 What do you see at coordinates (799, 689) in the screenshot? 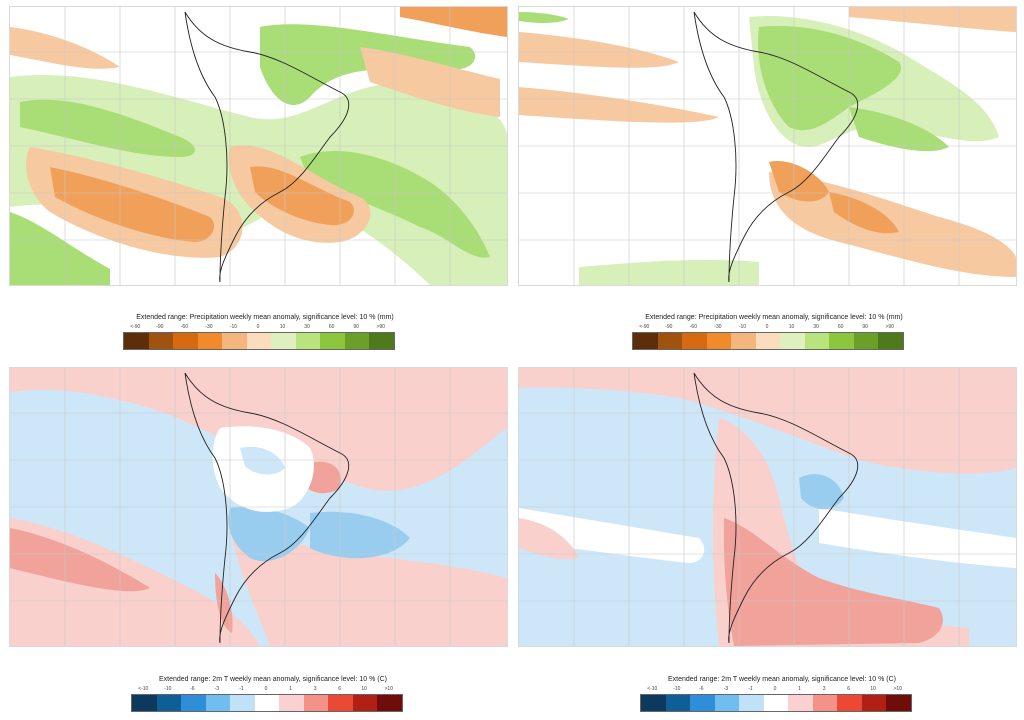
I see `legend-tick-label: 1` at bounding box center [799, 689].